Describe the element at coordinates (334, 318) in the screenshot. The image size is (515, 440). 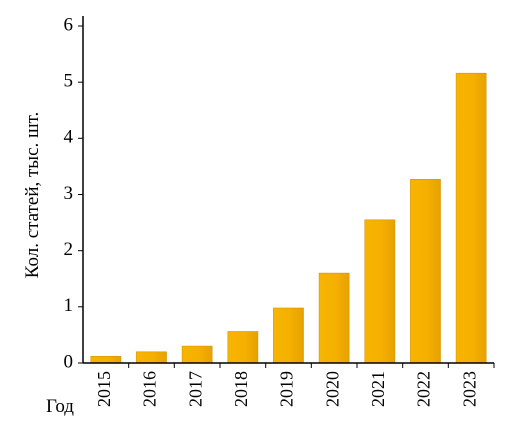
I see `bar-2020` at that location.